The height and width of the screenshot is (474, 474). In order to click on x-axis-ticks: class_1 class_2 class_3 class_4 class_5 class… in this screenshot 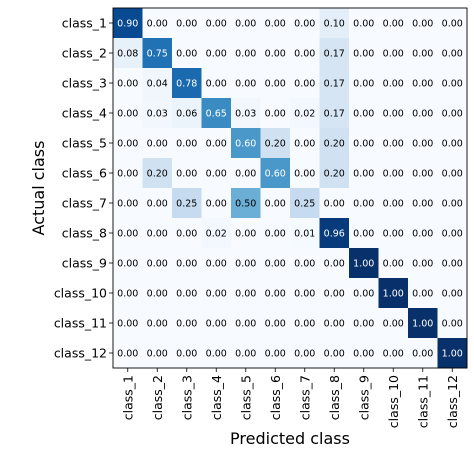, I will do `click(290, 398)`.